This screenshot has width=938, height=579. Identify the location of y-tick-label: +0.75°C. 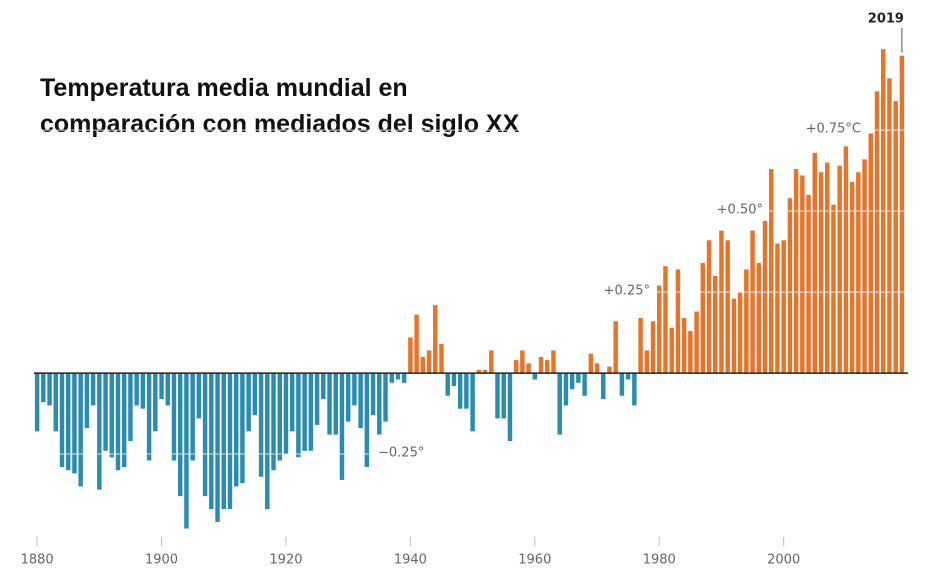
(833, 129).